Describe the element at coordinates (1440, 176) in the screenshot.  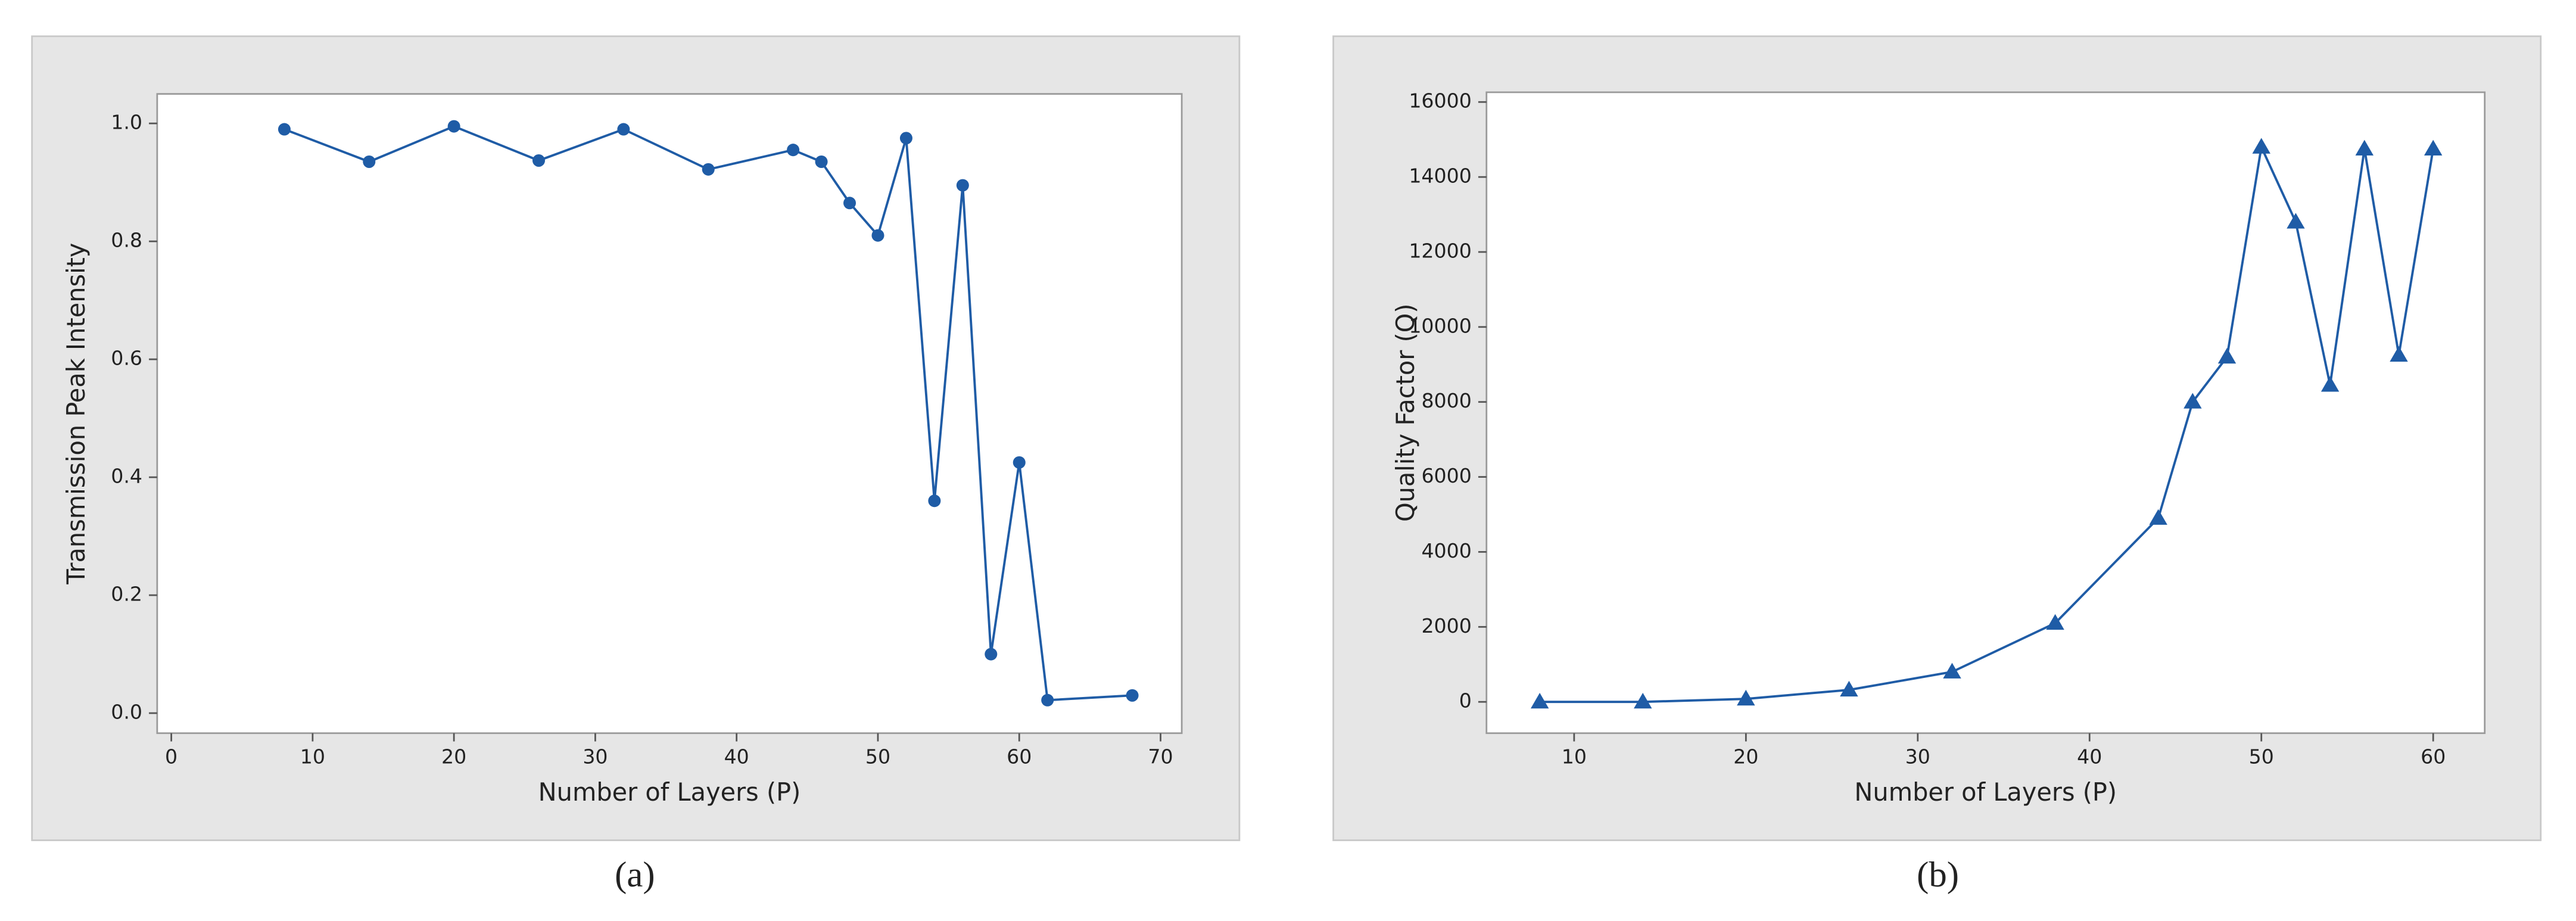
I see `y-tick-label: 14000` at that location.